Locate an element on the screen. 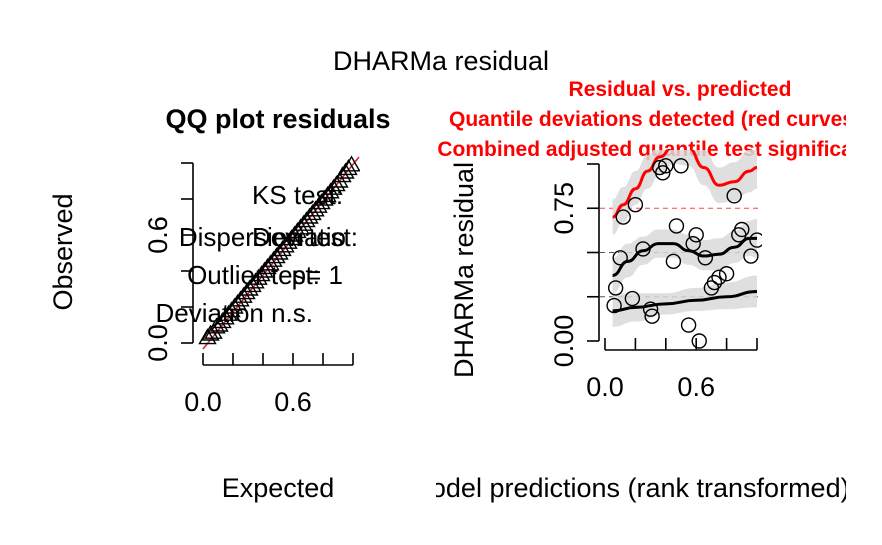  qq-x-tick-label-0: 0.0 is located at coordinates (203, 402).